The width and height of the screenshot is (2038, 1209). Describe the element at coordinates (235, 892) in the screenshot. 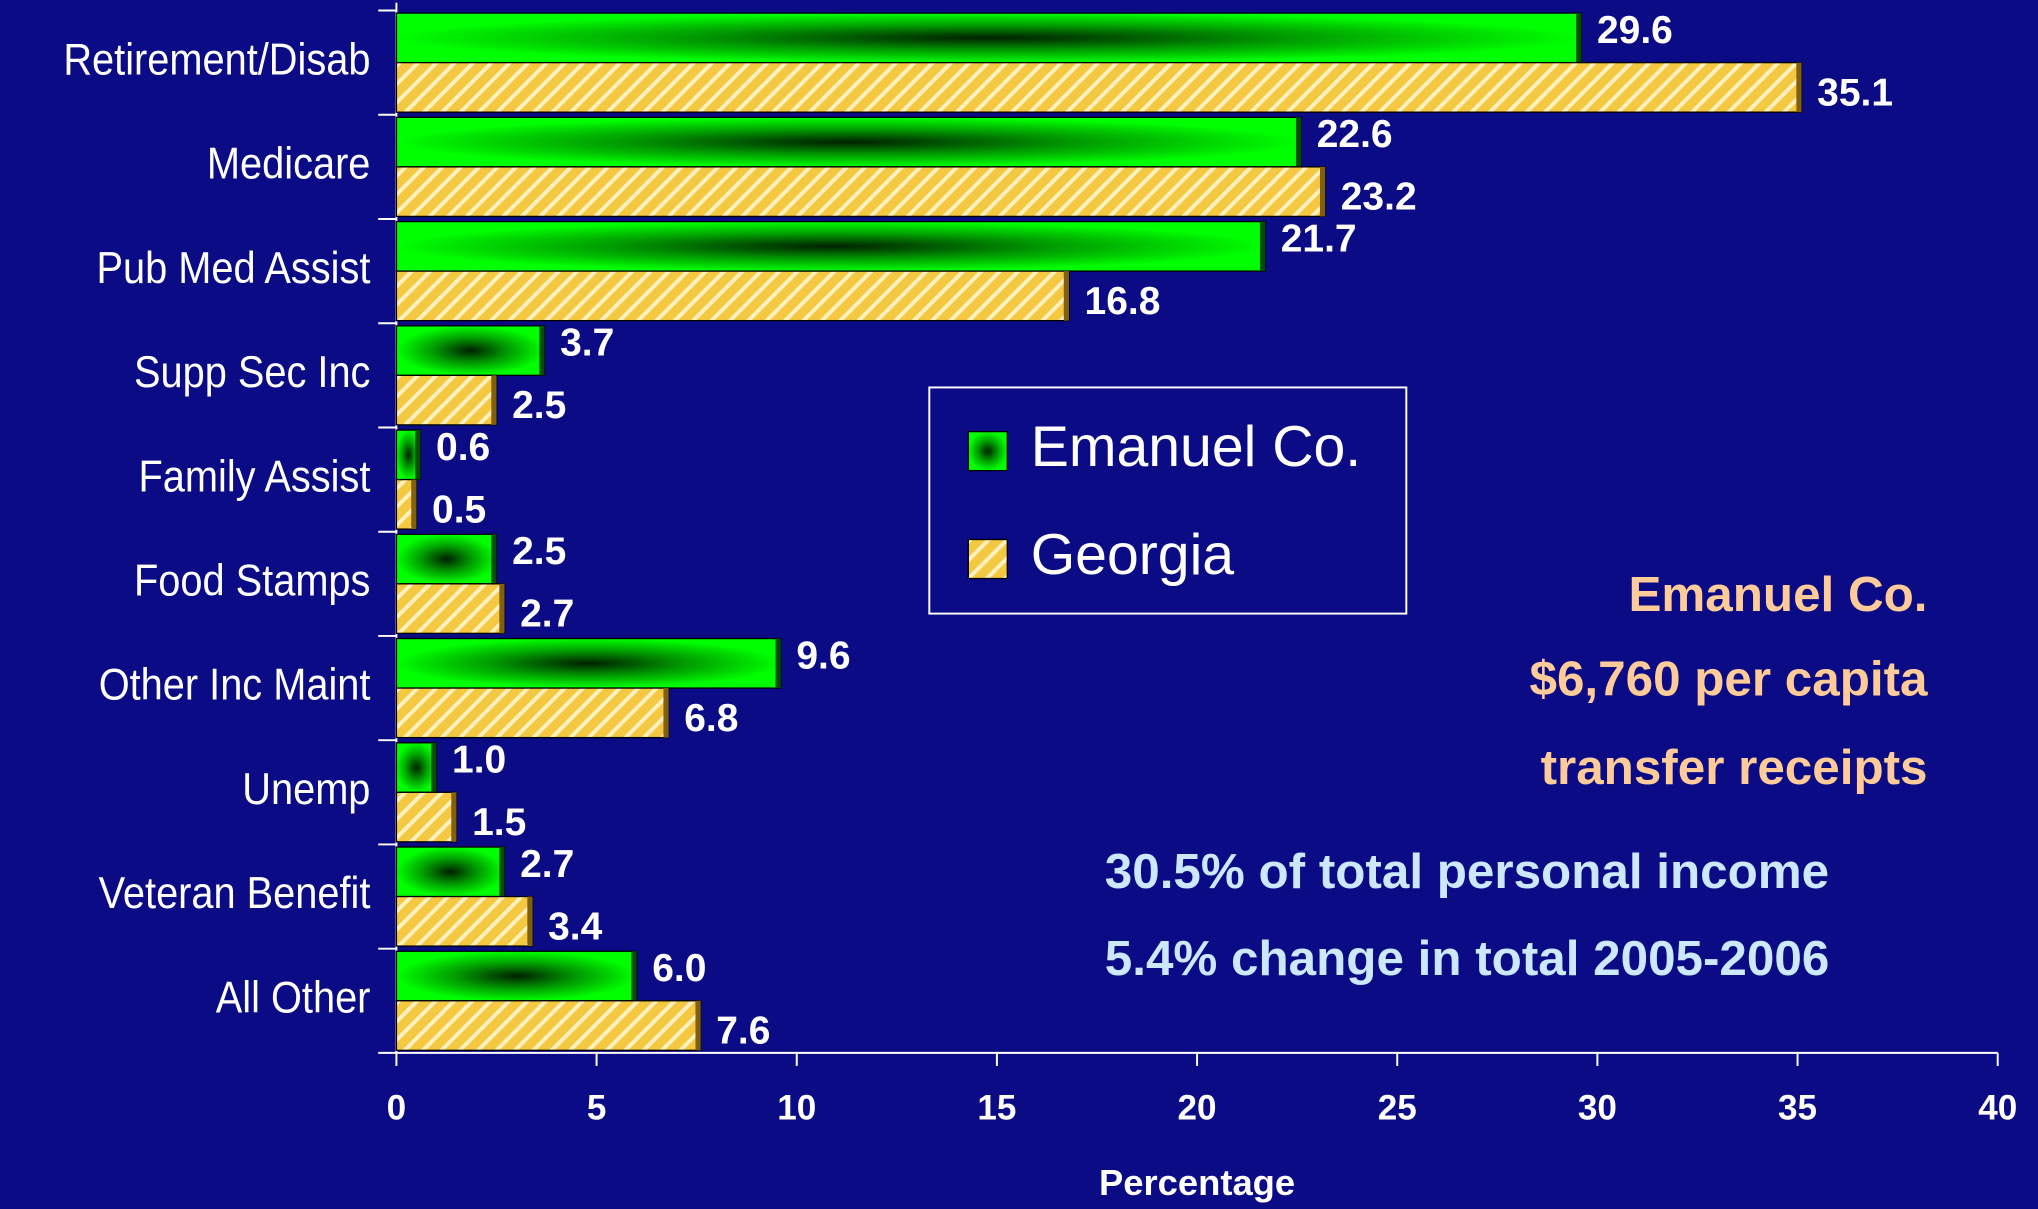

I see `y-tick-label: Veteran Benefit` at that location.